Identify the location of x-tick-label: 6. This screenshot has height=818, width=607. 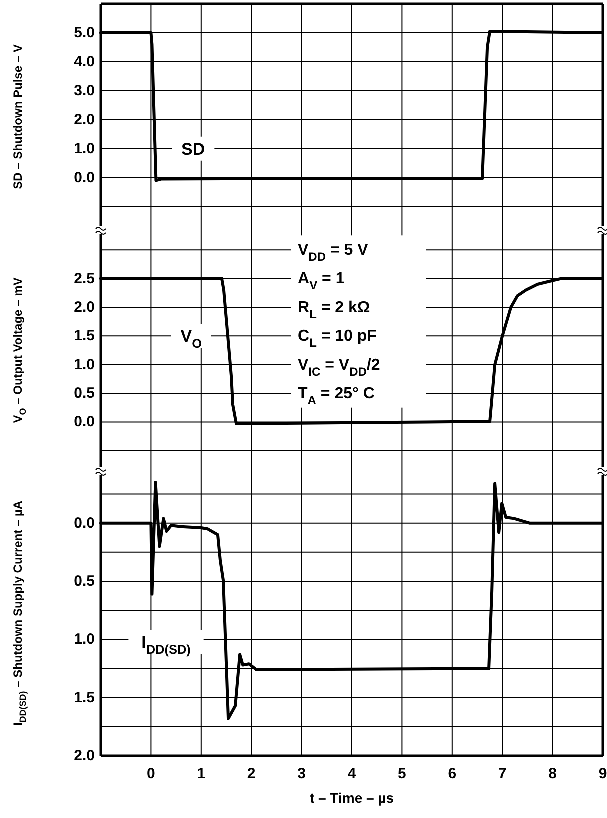
(452, 774).